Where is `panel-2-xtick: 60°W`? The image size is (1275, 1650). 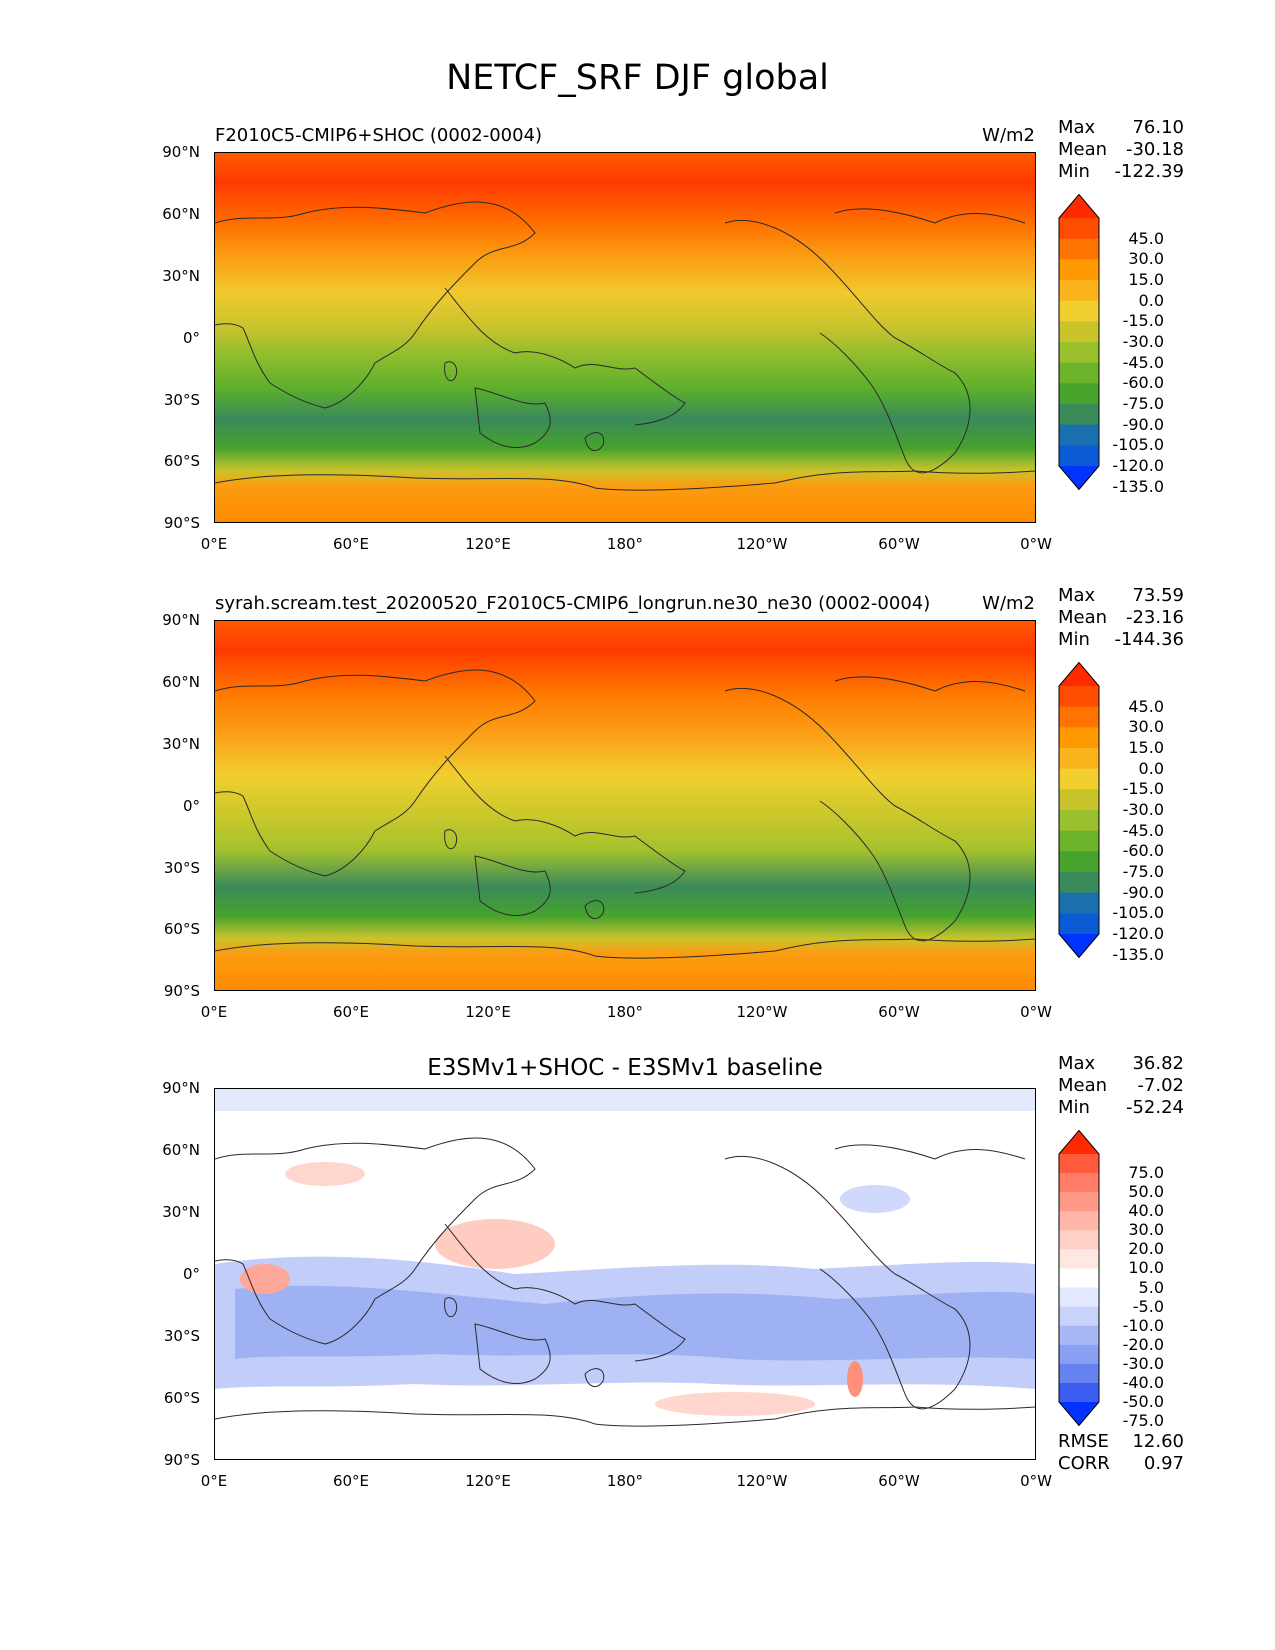 panel-2-xtick: 60°W is located at coordinates (899, 1012).